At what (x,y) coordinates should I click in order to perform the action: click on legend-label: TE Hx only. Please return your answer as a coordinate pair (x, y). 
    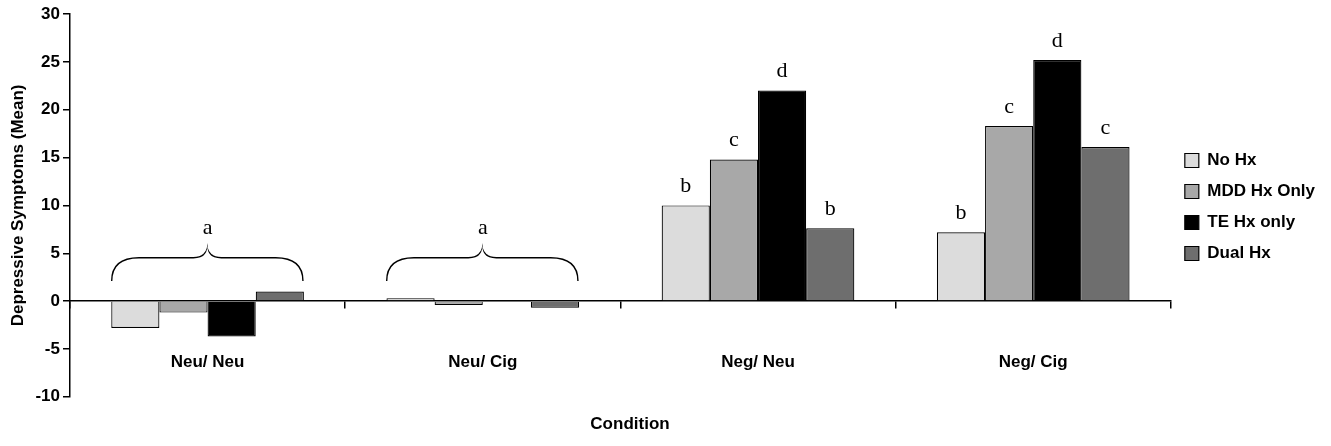
    Looking at the image, I should click on (1251, 222).